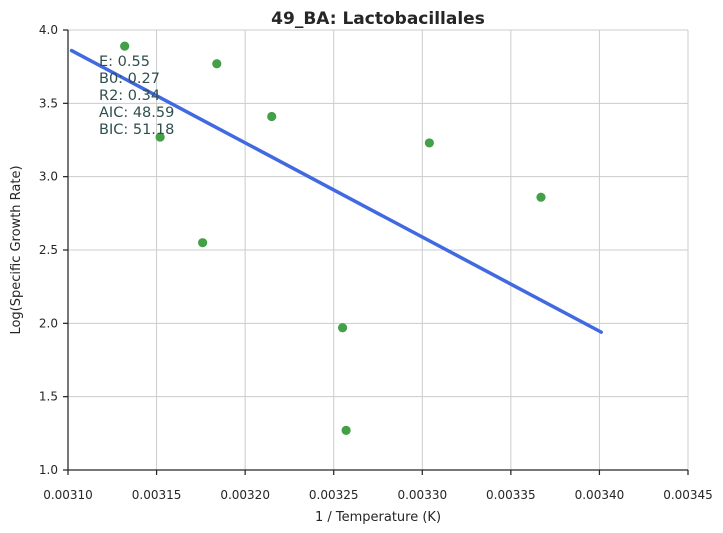  What do you see at coordinates (422, 495) in the screenshot?
I see `x-tick-label: 0.00330` at bounding box center [422, 495].